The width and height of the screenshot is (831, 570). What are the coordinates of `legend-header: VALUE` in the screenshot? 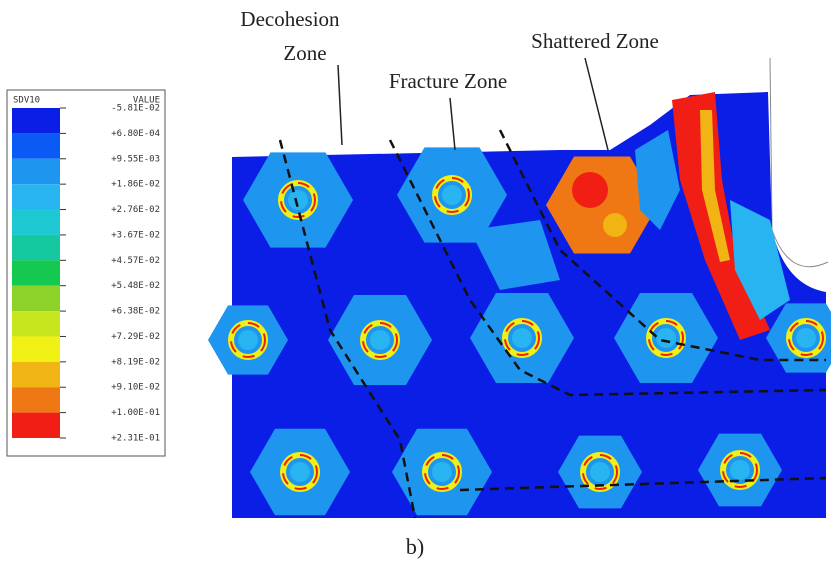 It's located at (146, 101).